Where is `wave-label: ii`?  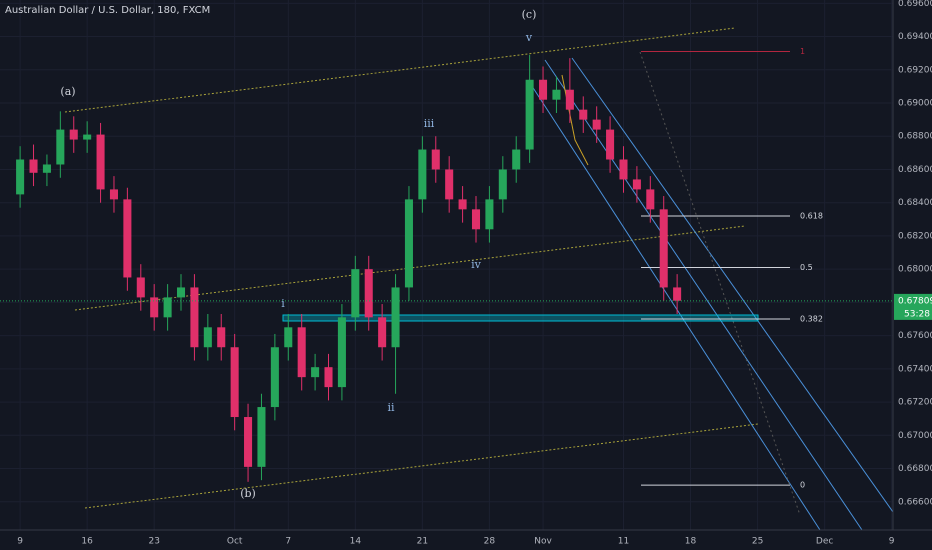
wave-label: ii is located at coordinates (391, 407).